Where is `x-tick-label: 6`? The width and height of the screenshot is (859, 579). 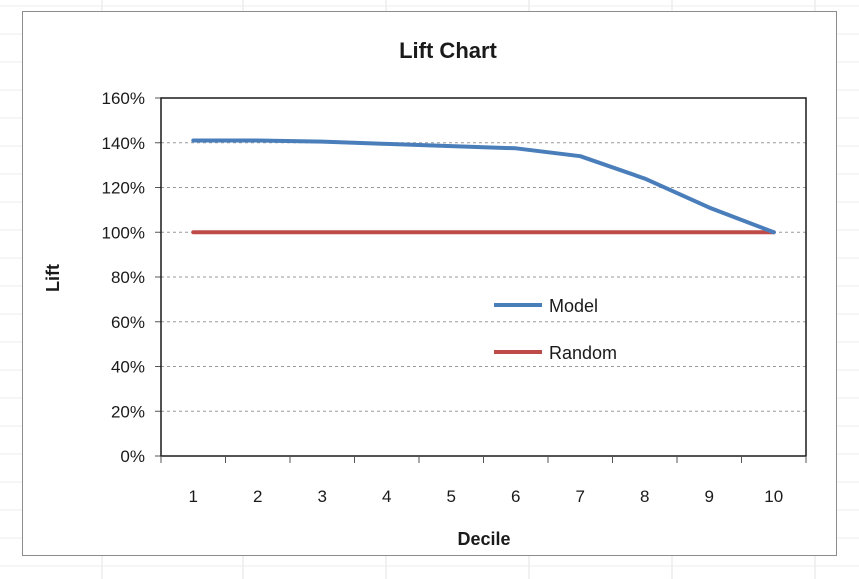 x-tick-label: 6 is located at coordinates (515, 496).